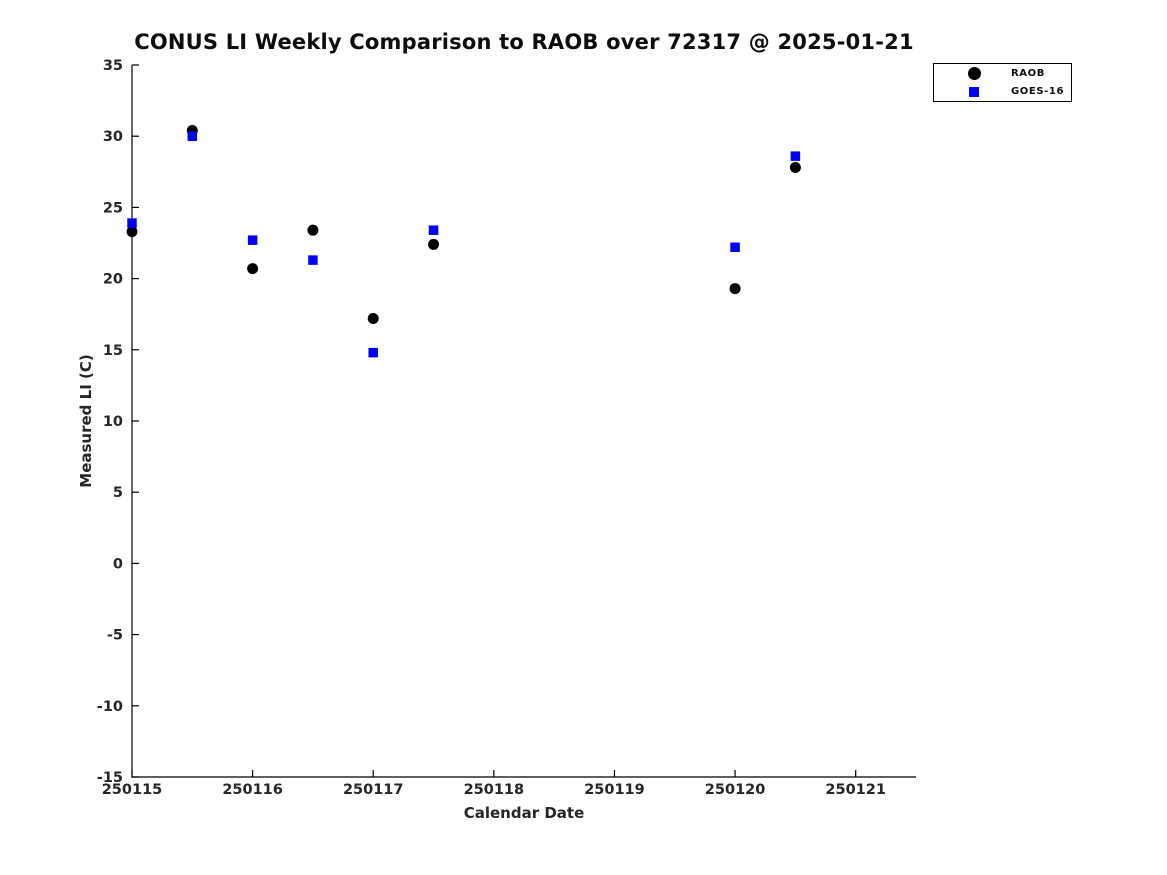 The height and width of the screenshot is (875, 1167). What do you see at coordinates (373, 790) in the screenshot?
I see `x-tick-label: 250117` at bounding box center [373, 790].